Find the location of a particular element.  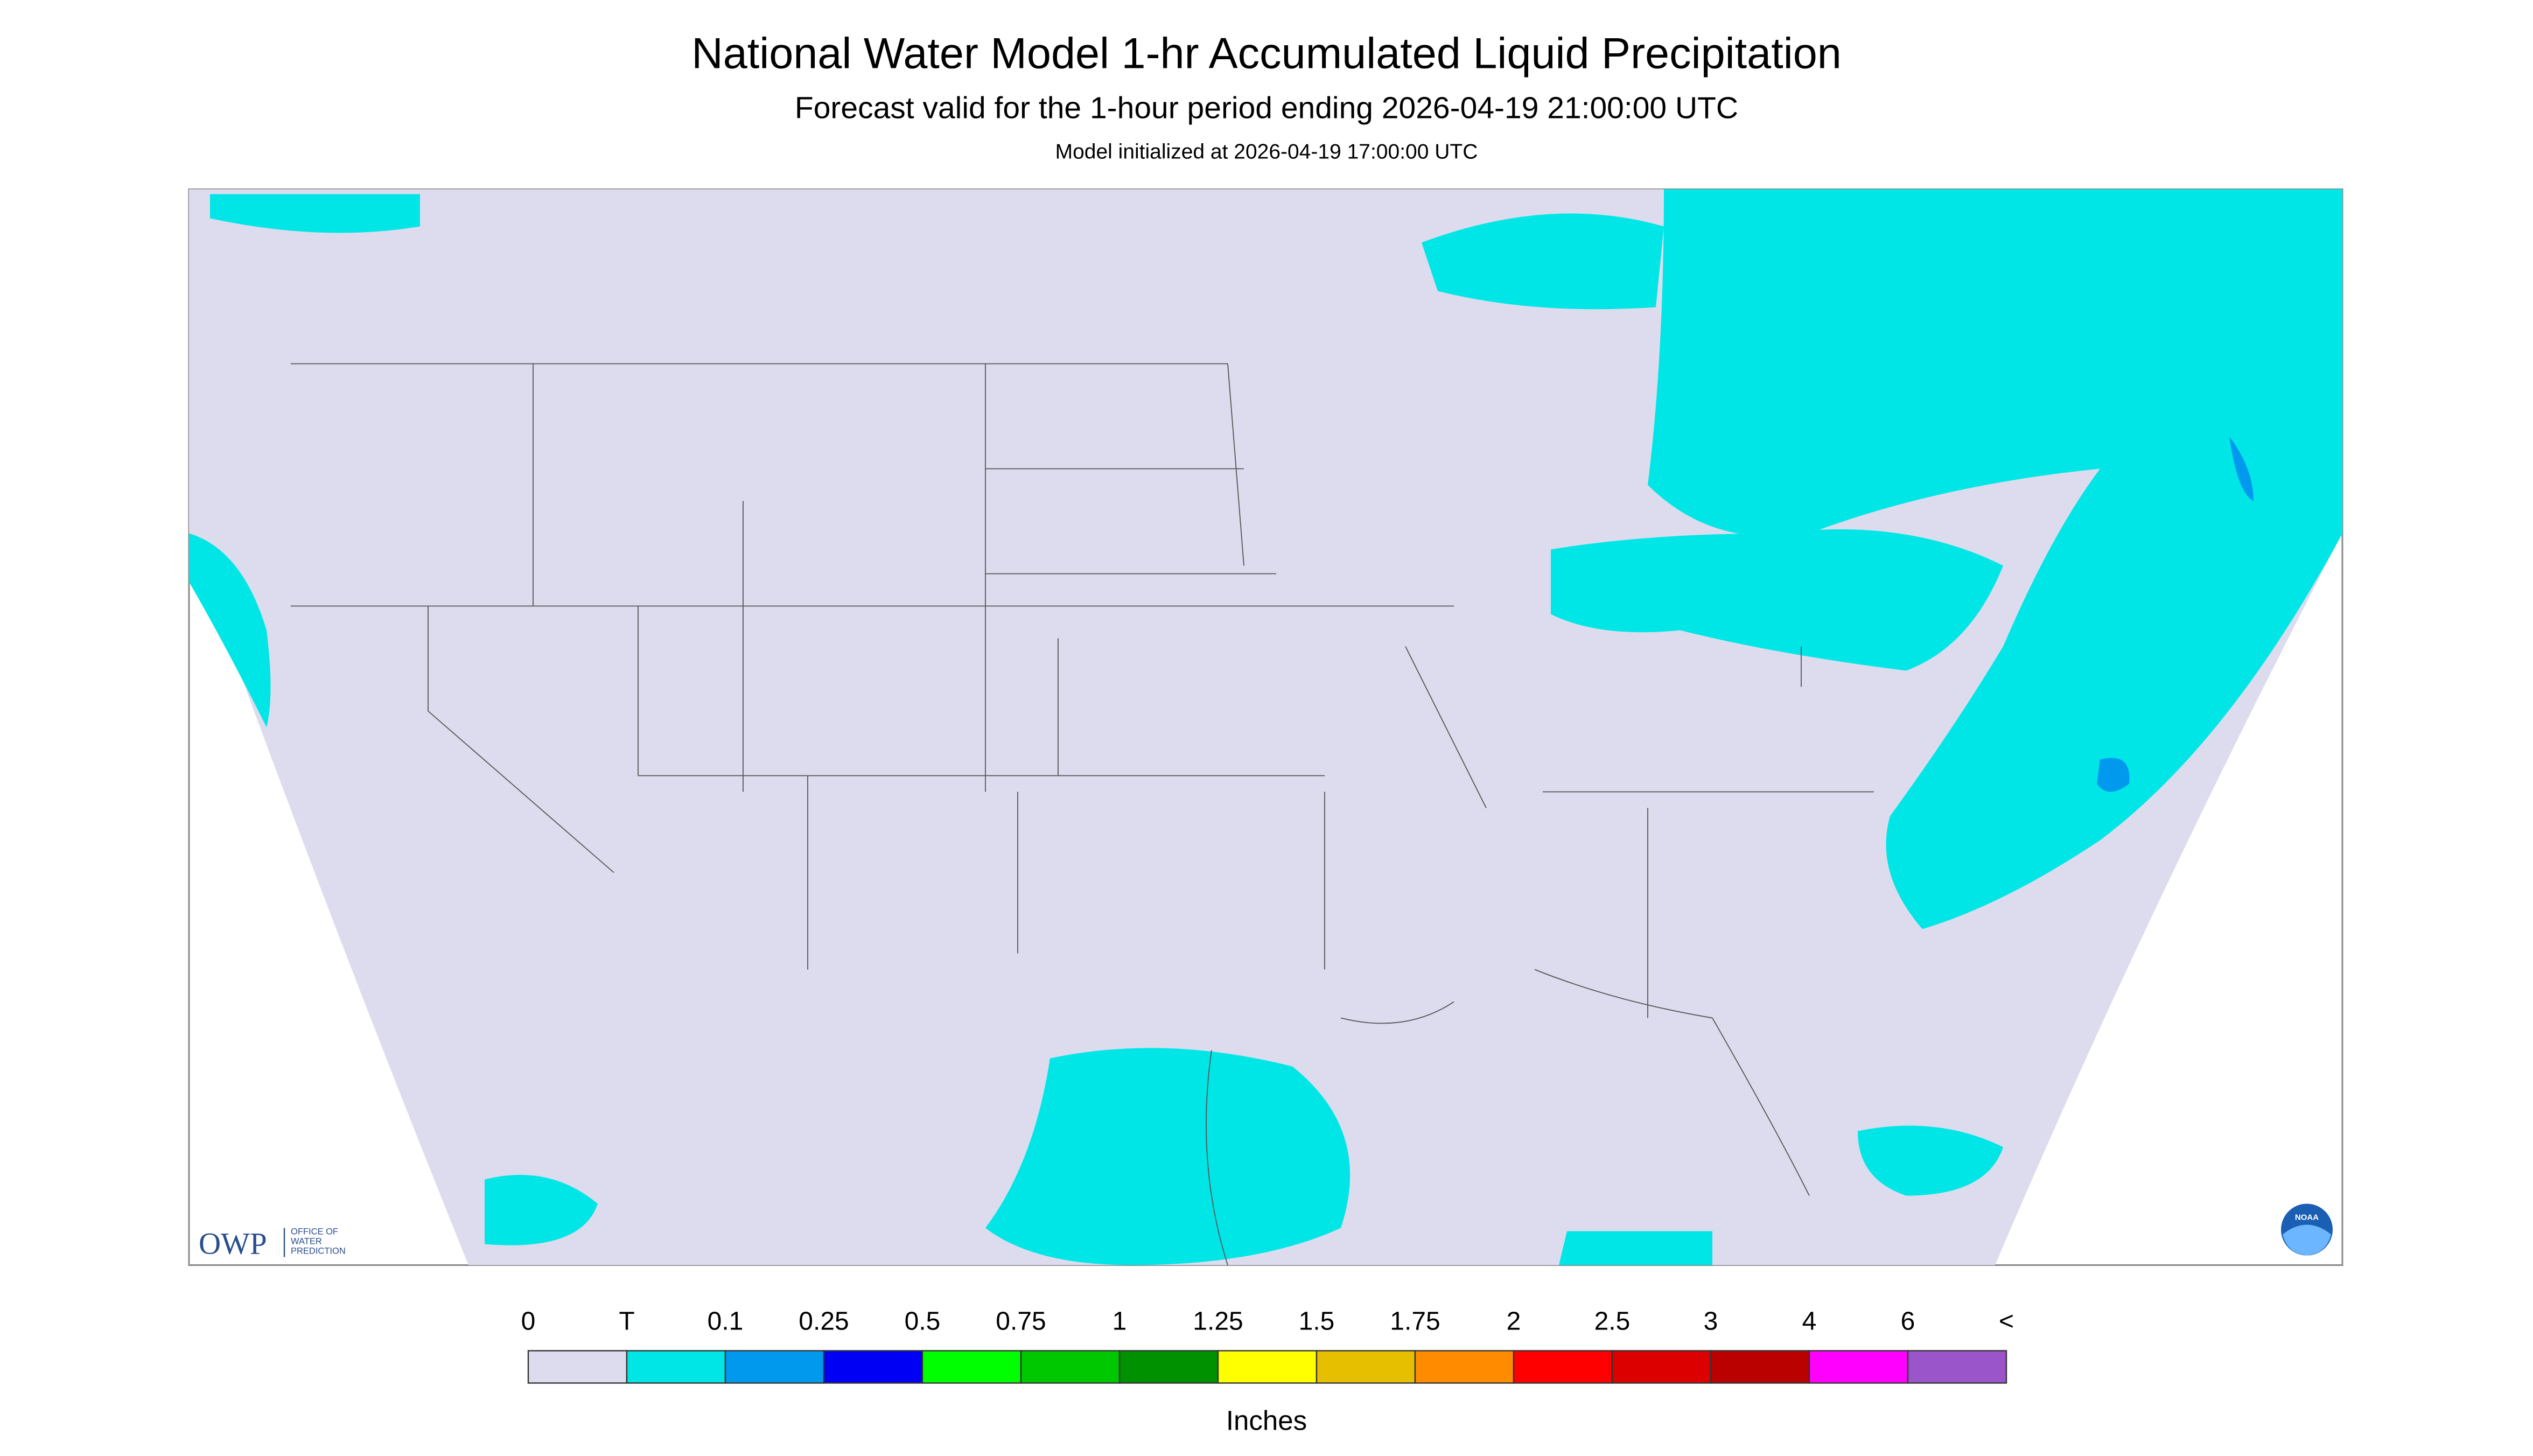

legend-label: 4 is located at coordinates (1810, 1321).